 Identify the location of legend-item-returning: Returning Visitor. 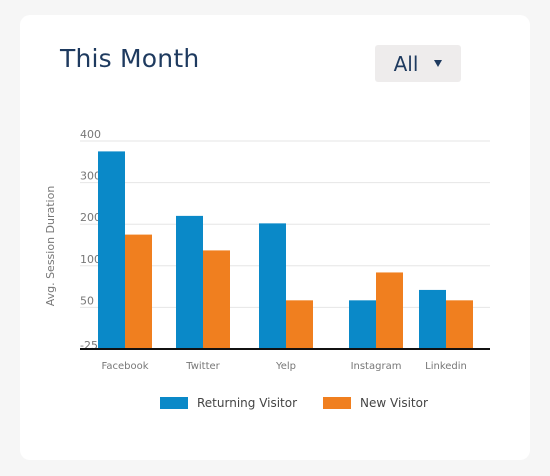
(228, 403).